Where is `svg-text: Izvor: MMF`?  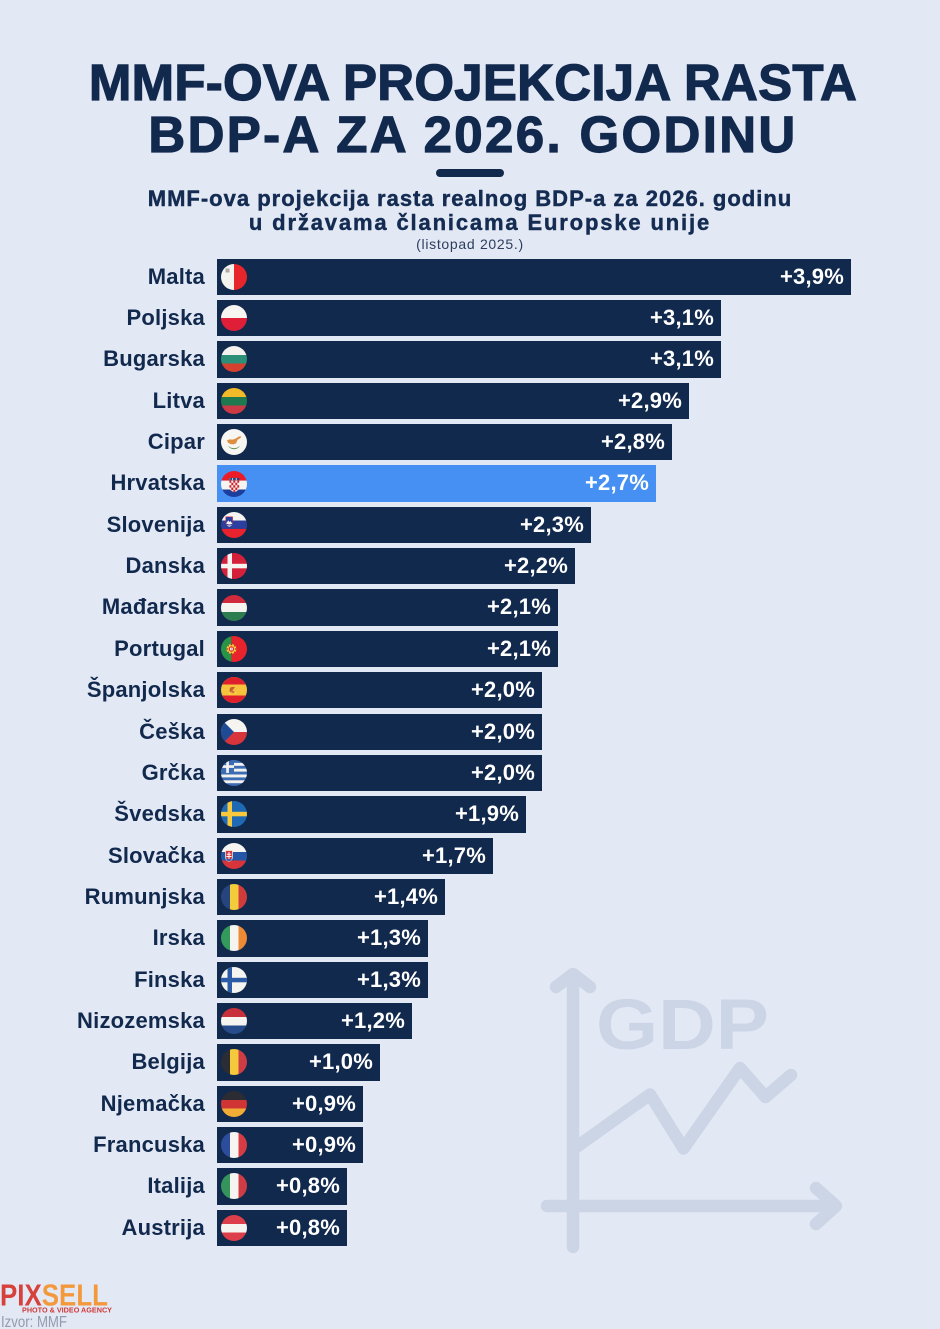
svg-text: Izvor: MMF is located at coordinates (34, 1321).